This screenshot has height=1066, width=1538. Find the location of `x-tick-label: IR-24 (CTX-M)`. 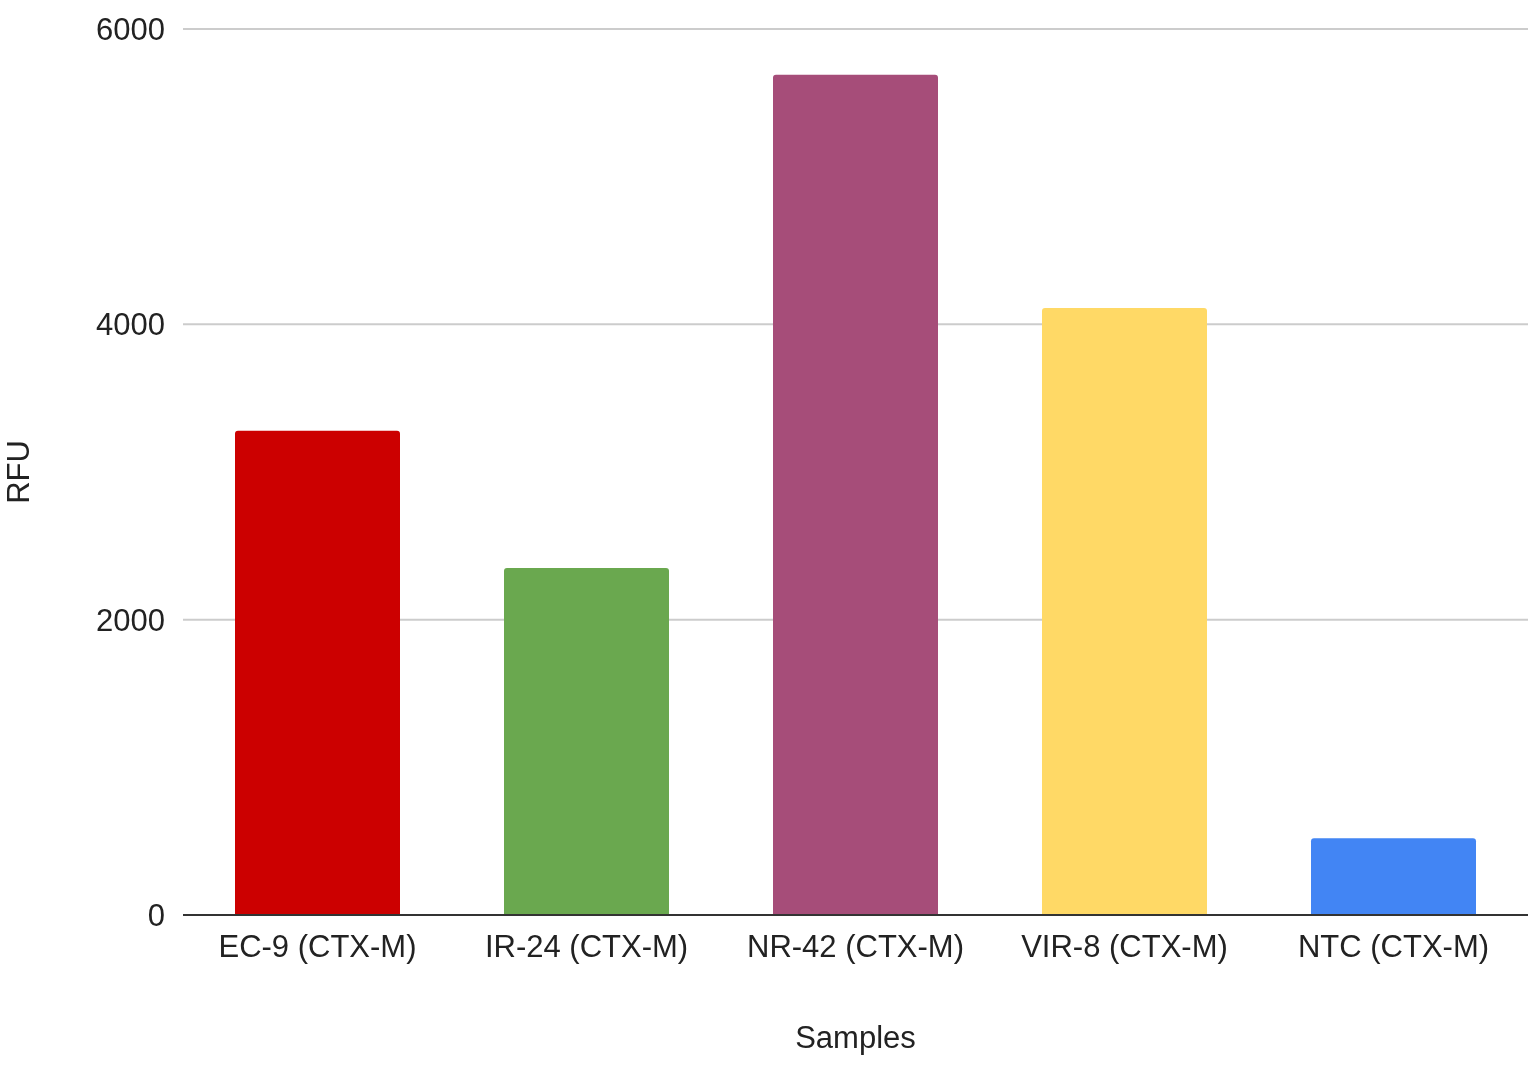

x-tick-label: IR-24 (CTX-M) is located at coordinates (586, 947).